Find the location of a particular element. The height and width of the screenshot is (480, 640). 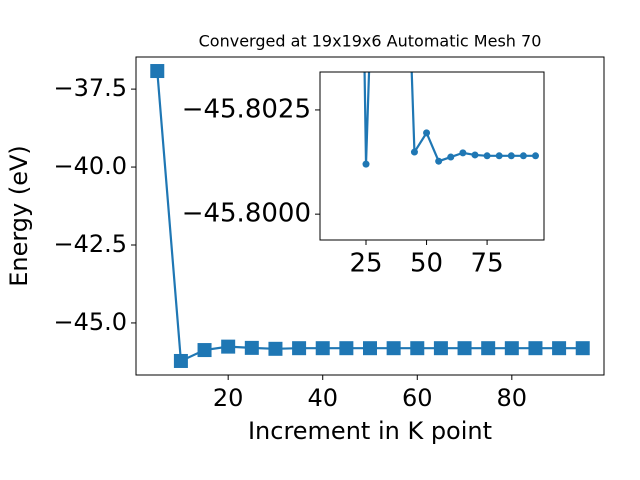

y-tick-label: −40.0 is located at coordinates (90, 166).